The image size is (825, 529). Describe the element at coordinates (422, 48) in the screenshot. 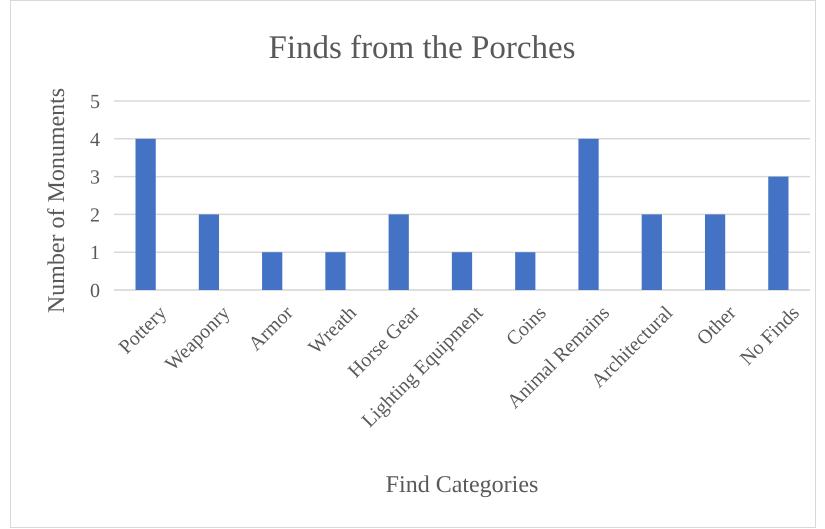

I see `chart-title: Finds from the Porches` at that location.